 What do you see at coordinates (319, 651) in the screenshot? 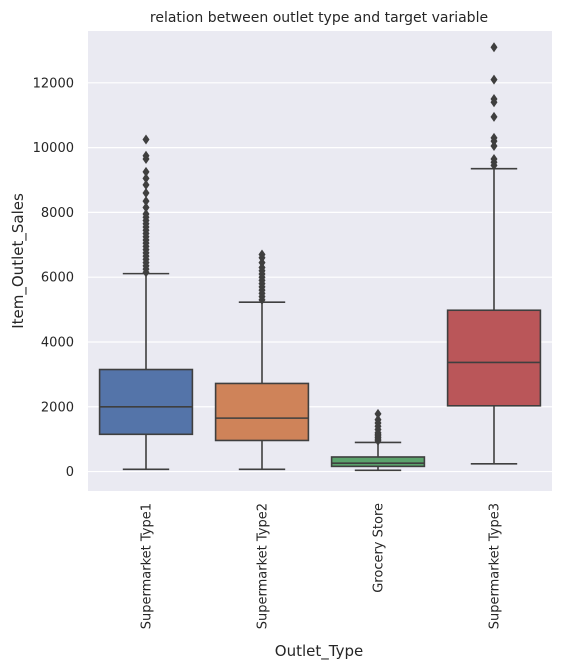
I see `x-axis-title: Outlet_Type` at bounding box center [319, 651].